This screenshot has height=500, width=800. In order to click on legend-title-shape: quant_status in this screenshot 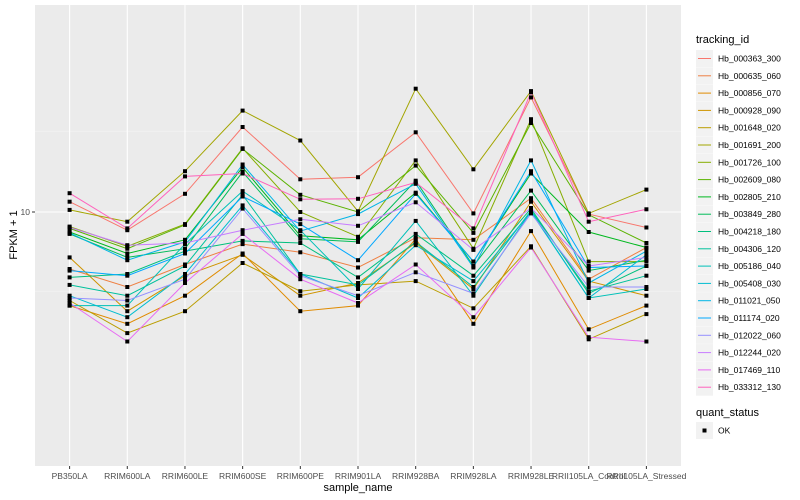, I will do `click(727, 413)`.